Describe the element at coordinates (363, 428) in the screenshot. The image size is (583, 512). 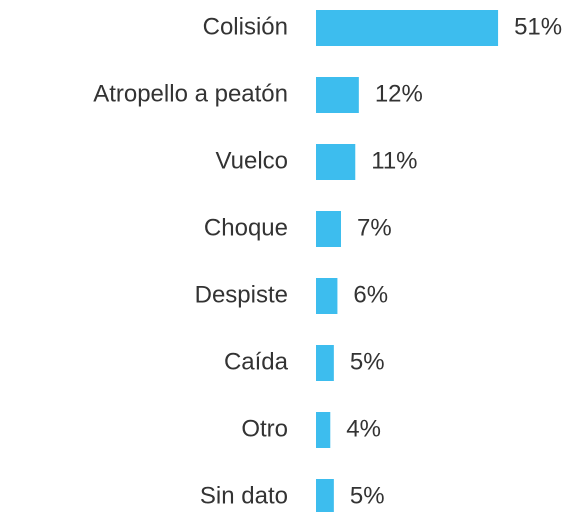
I see `value-label: 4%` at that location.